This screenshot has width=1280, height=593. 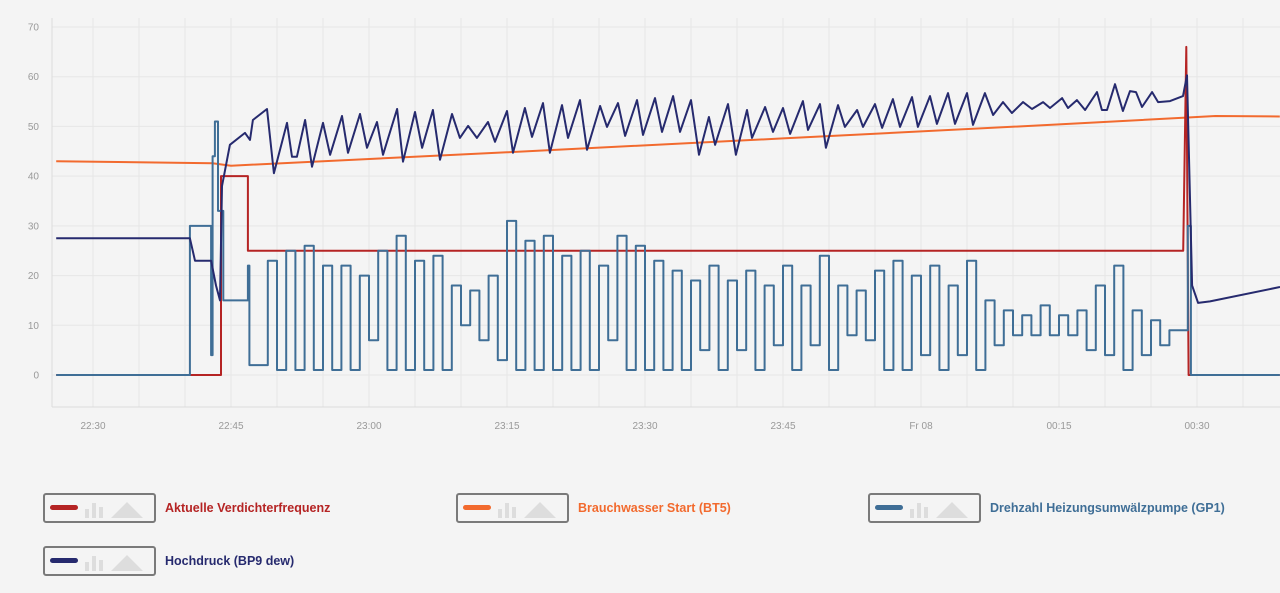 I want to click on x-tick-label: 23:30, so click(x=644, y=426).